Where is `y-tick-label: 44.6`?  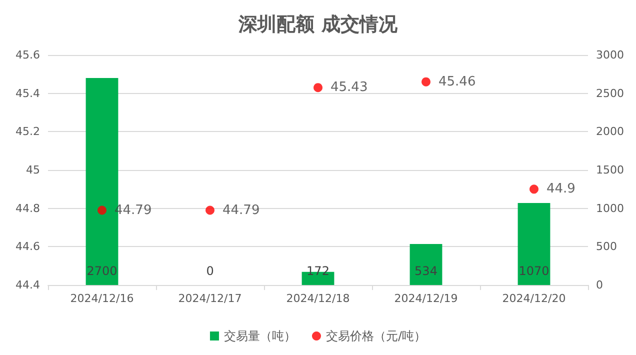
y-tick-label: 44.6 is located at coordinates (28, 247).